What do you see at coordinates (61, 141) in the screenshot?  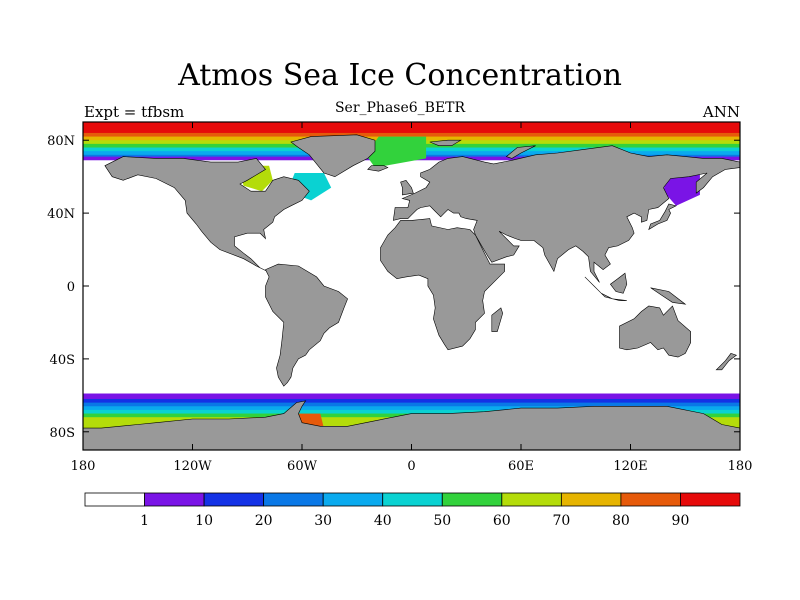 I see `y-tick-label: 80N` at bounding box center [61, 141].